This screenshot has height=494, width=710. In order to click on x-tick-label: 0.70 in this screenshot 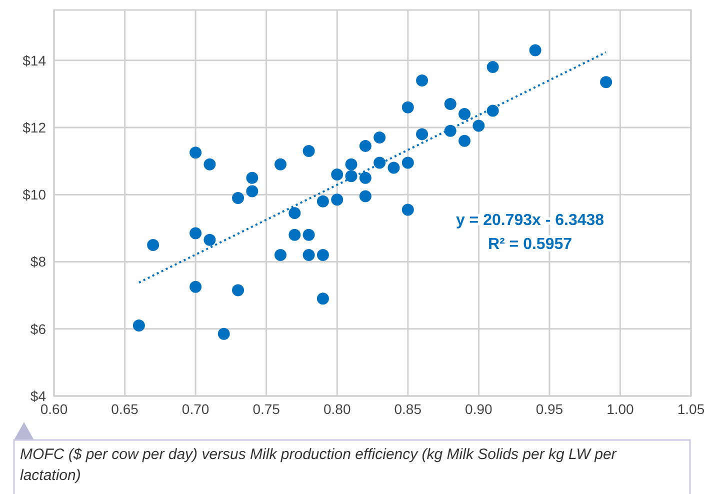, I will do `click(196, 409)`.